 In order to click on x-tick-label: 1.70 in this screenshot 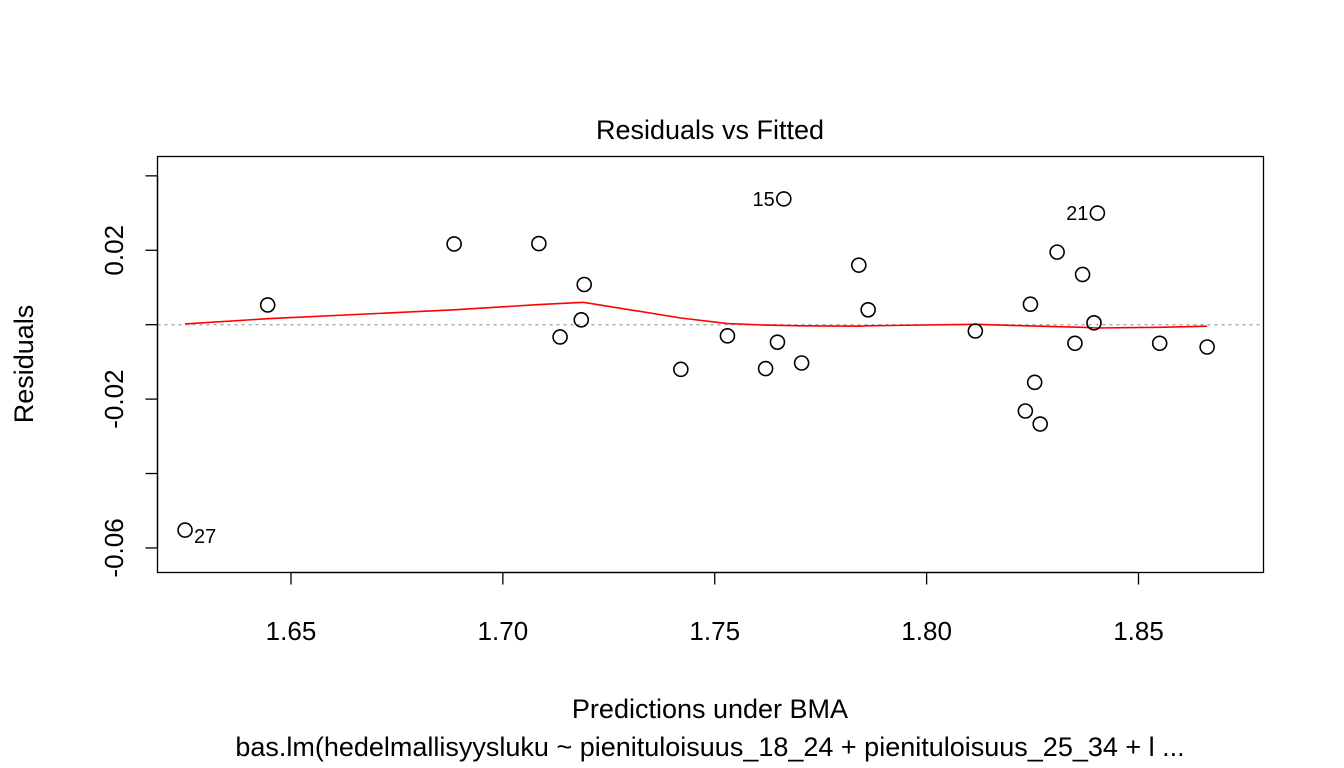, I will do `click(503, 631)`.